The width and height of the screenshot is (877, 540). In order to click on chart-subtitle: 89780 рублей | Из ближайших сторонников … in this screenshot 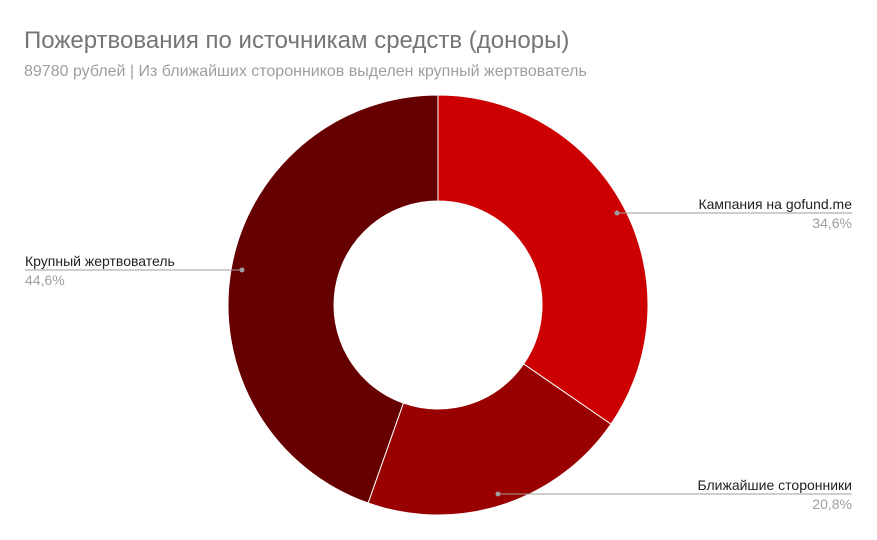, I will do `click(305, 71)`.